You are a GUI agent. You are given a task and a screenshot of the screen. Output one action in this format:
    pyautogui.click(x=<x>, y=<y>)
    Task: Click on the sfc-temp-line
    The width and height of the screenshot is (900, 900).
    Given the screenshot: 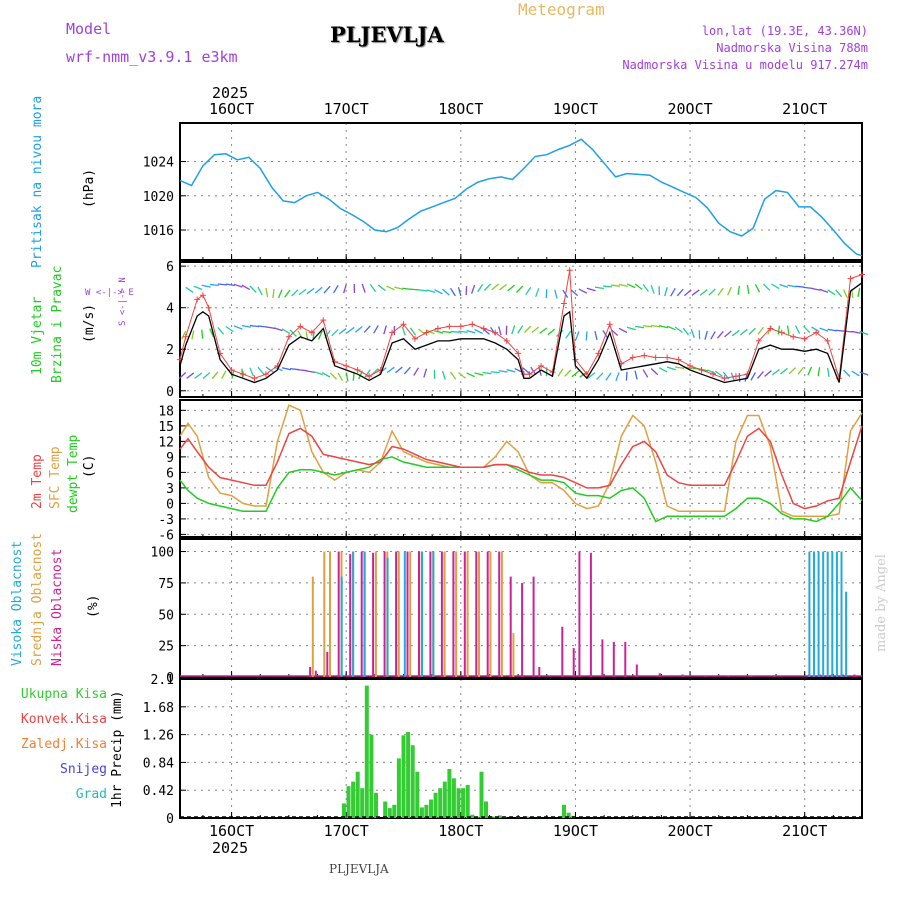 What is the action you would take?
    pyautogui.click(x=521, y=461)
    